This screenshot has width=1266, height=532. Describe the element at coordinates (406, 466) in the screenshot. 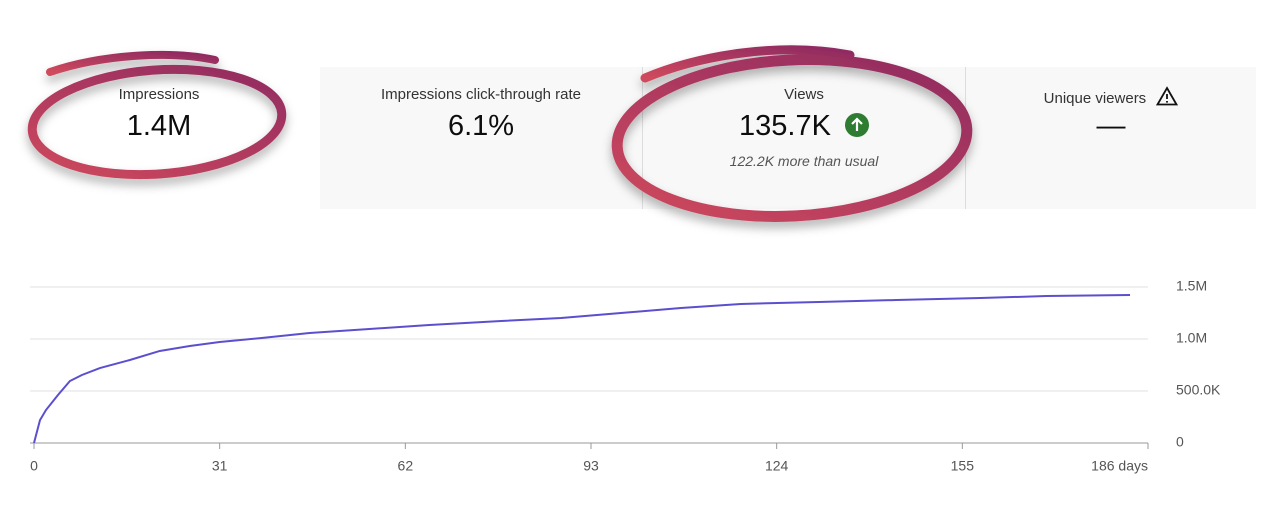

I see `x-tick-label: 62` at that location.